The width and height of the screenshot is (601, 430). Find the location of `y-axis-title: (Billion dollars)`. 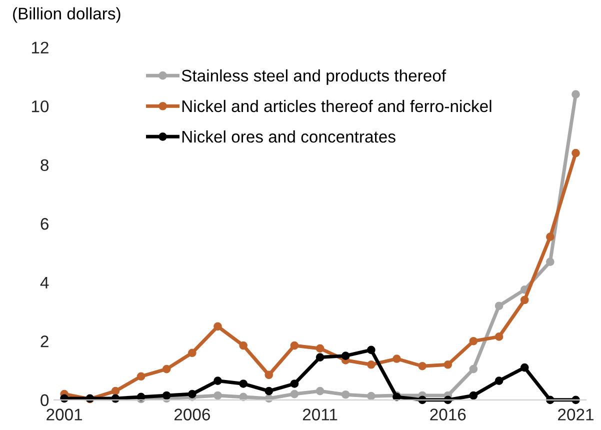

y-axis-title: (Billion dollars) is located at coordinates (66, 15).